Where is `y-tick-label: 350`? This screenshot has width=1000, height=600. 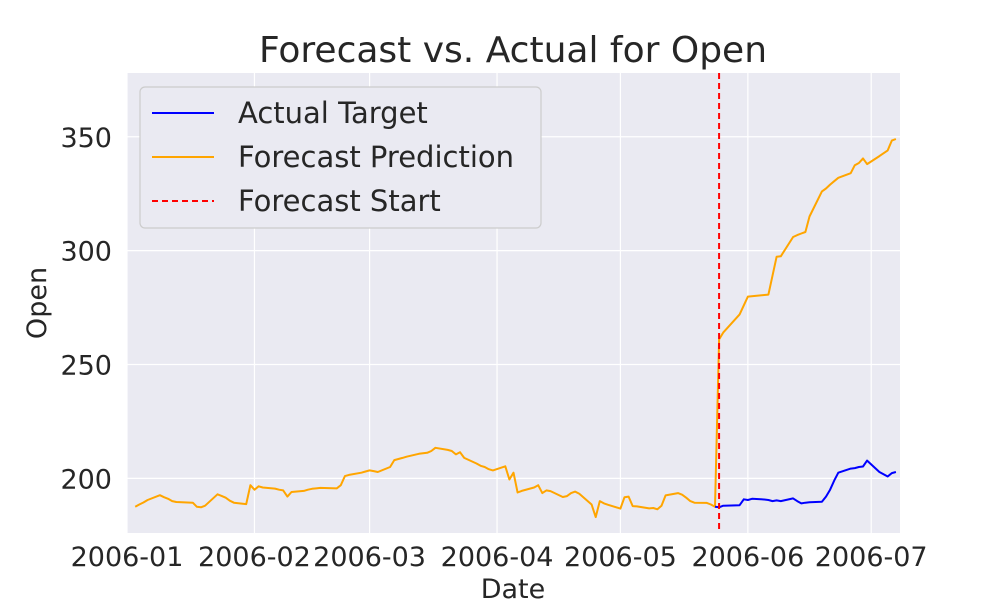 y-tick-label: 350 is located at coordinates (86, 138).